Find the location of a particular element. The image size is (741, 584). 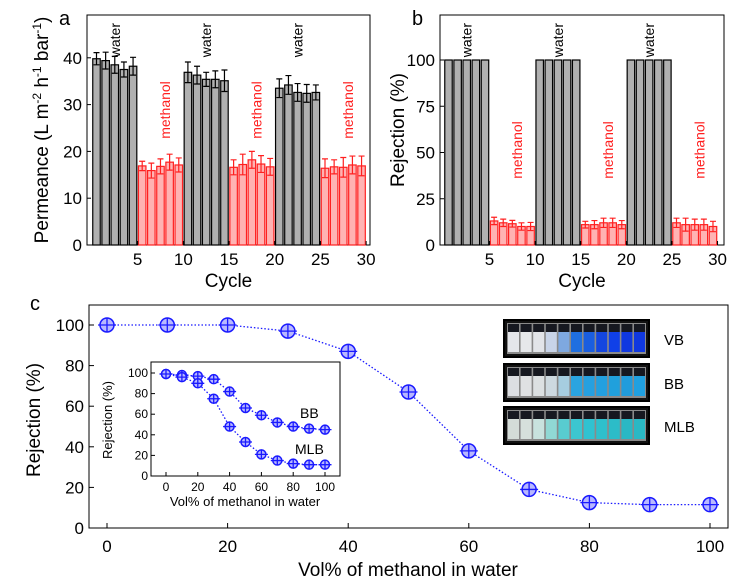

panel-label: b is located at coordinates (417, 19).